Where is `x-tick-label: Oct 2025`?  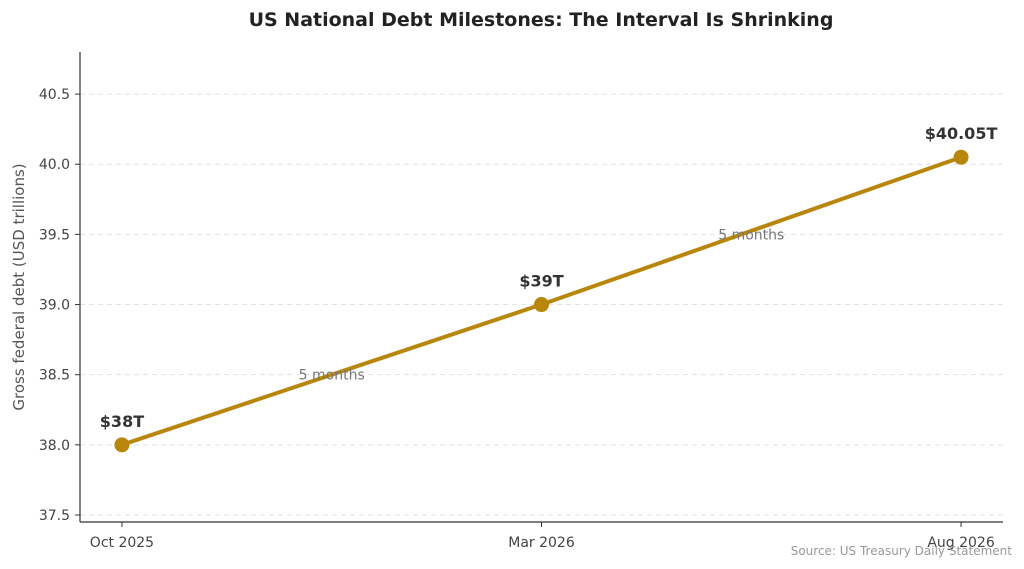 x-tick-label: Oct 2025 is located at coordinates (122, 543).